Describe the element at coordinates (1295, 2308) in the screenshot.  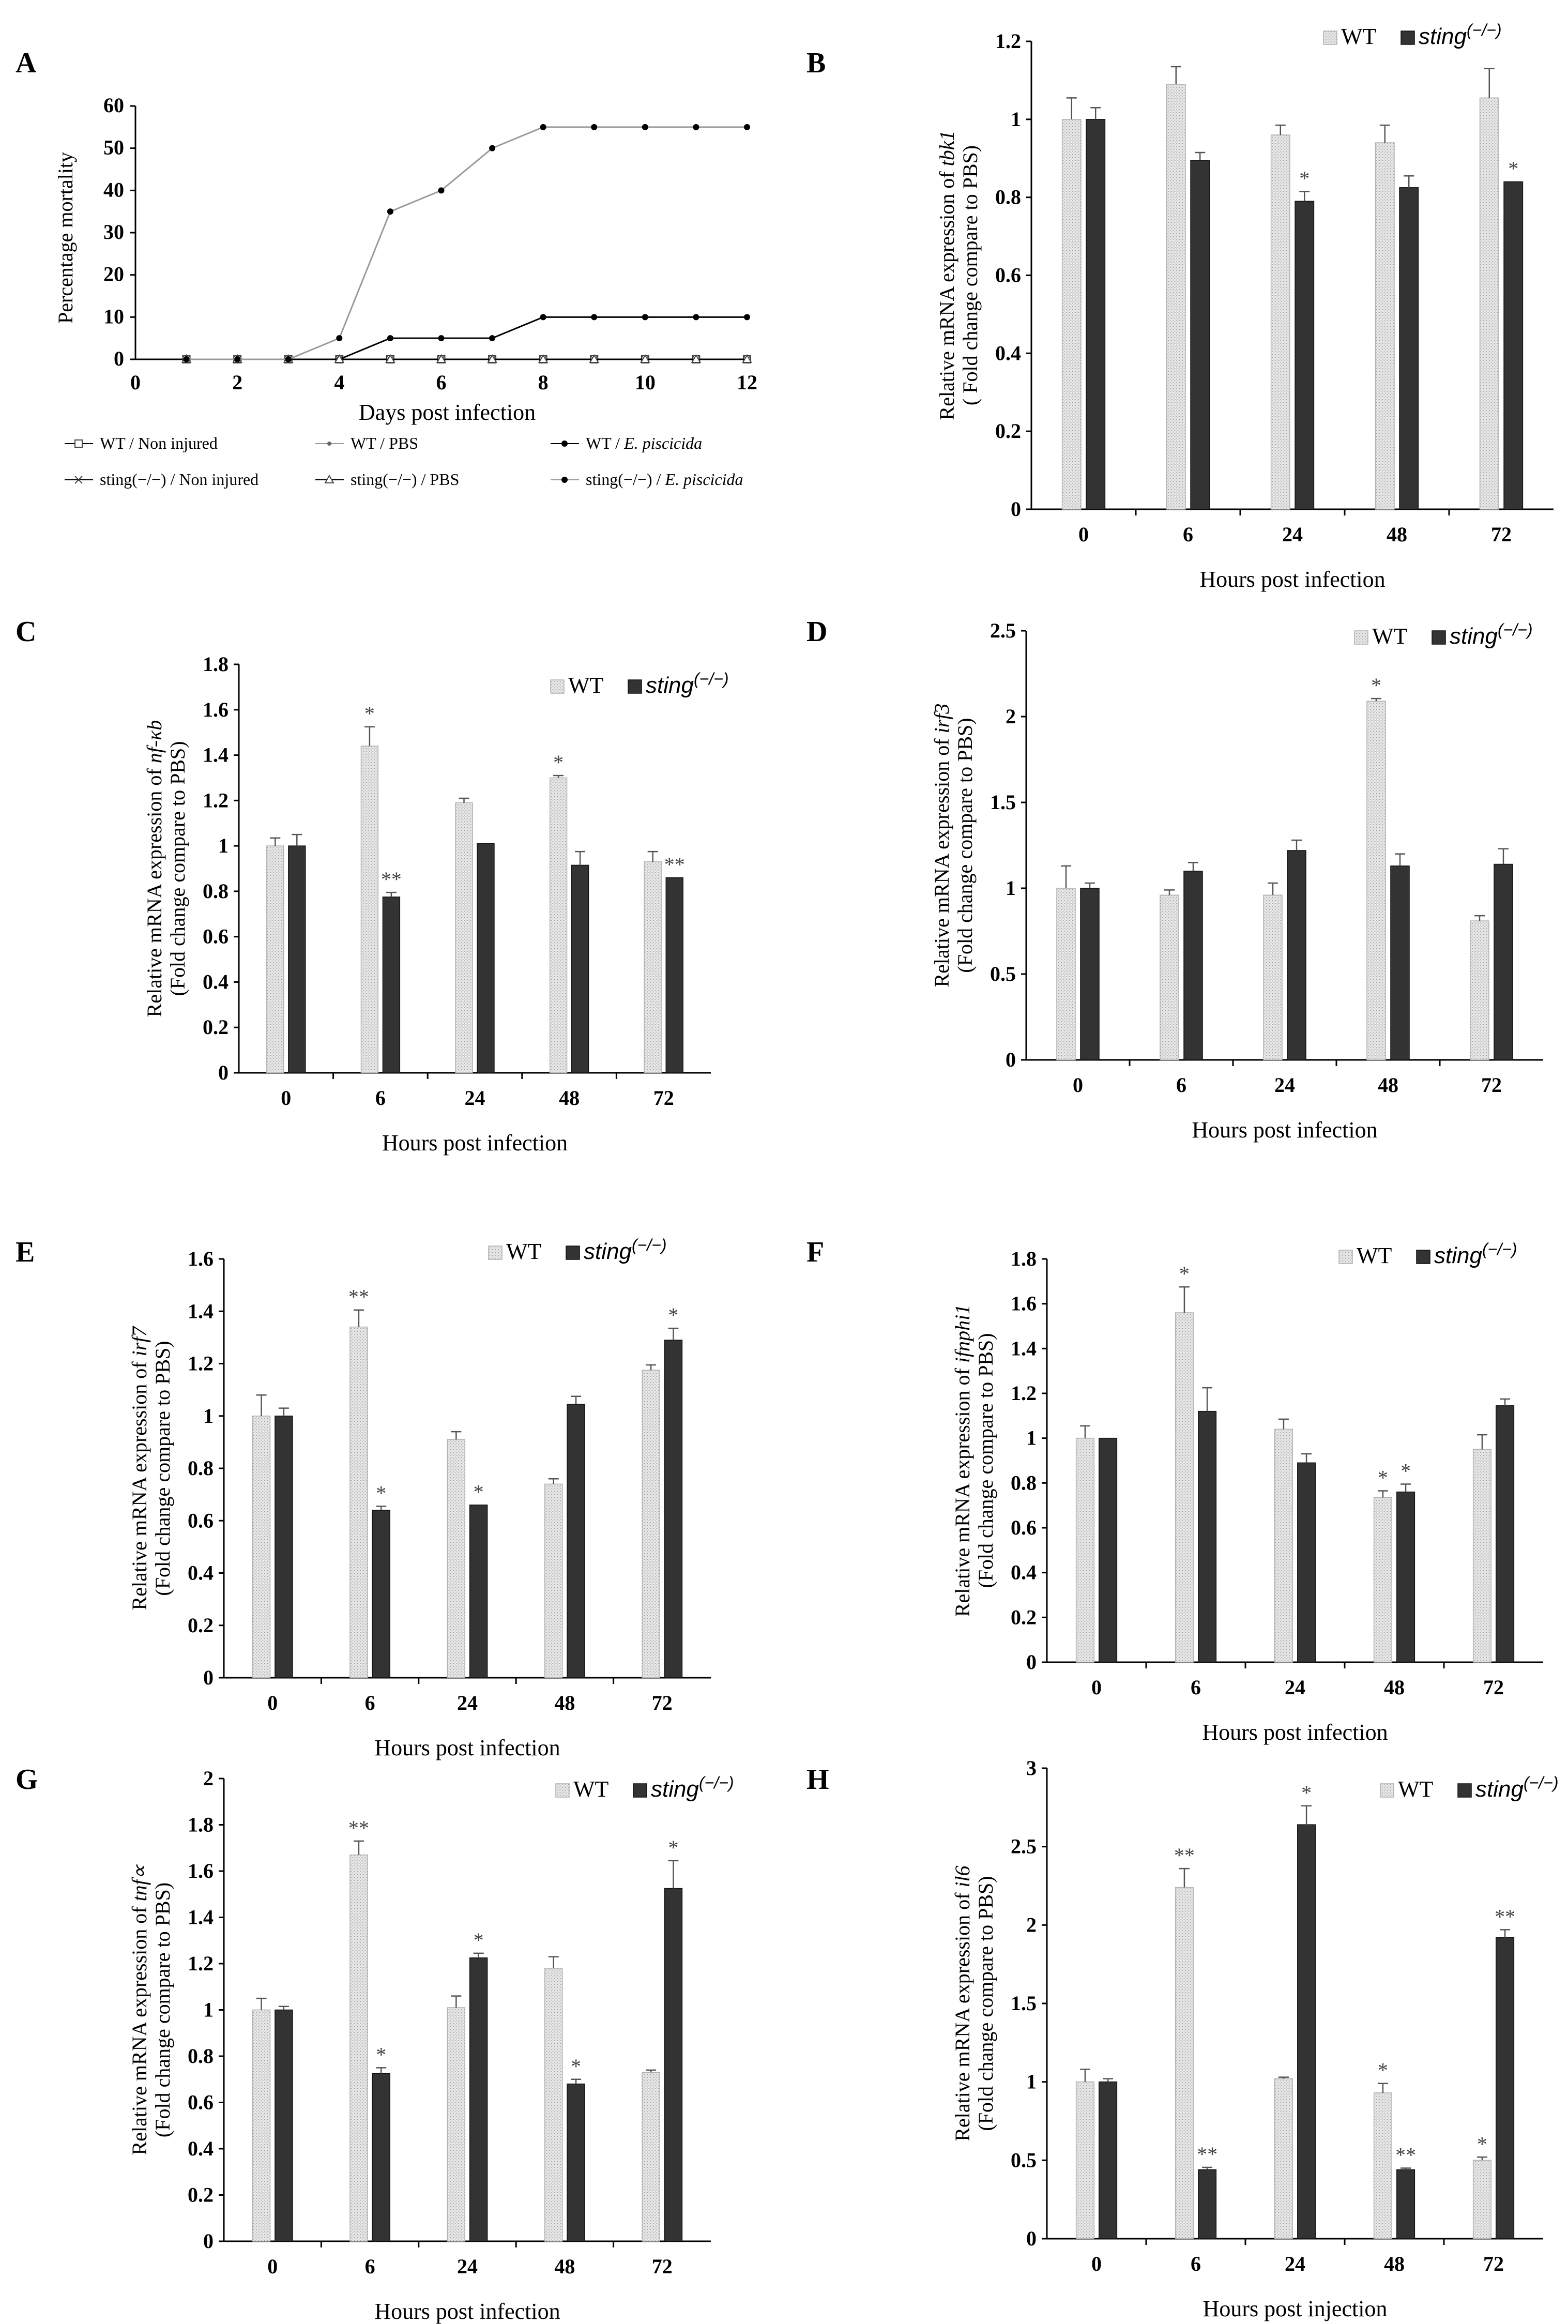
I see `panel-h-x-axis-label: Hours post injection` at that location.